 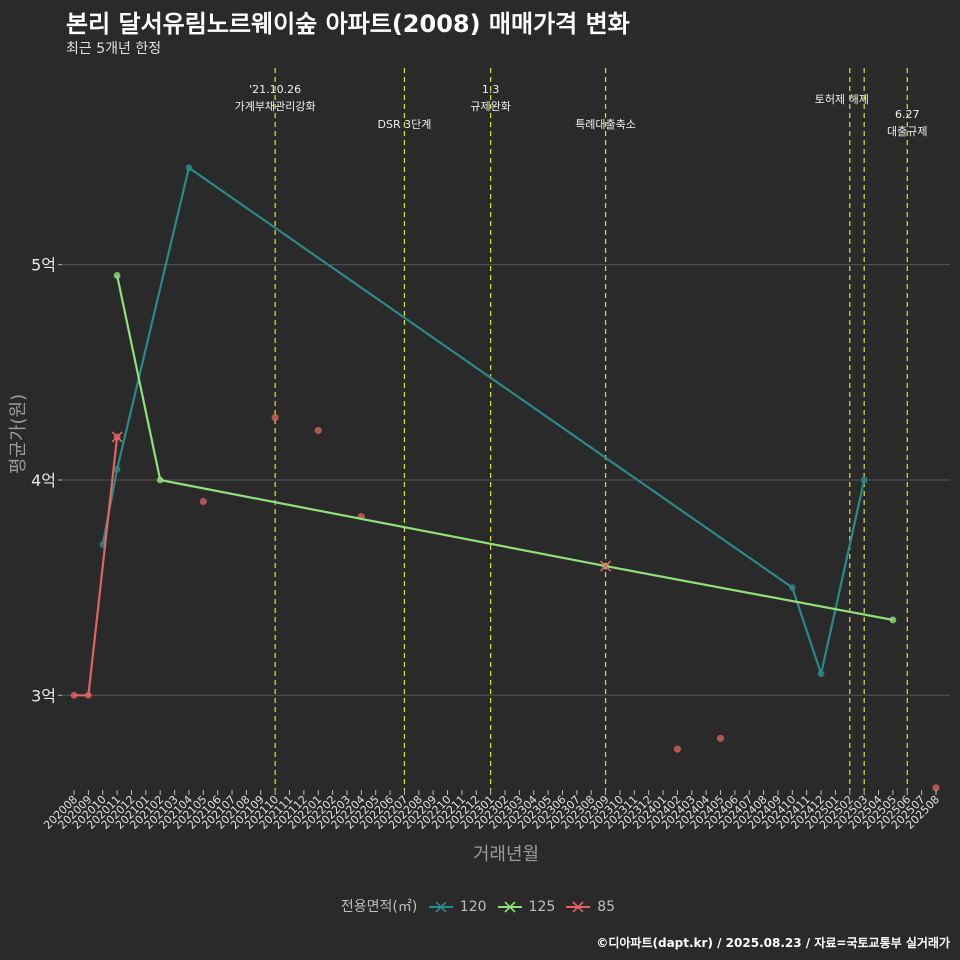 I want to click on y-tick-label: 5억, so click(x=43, y=265).